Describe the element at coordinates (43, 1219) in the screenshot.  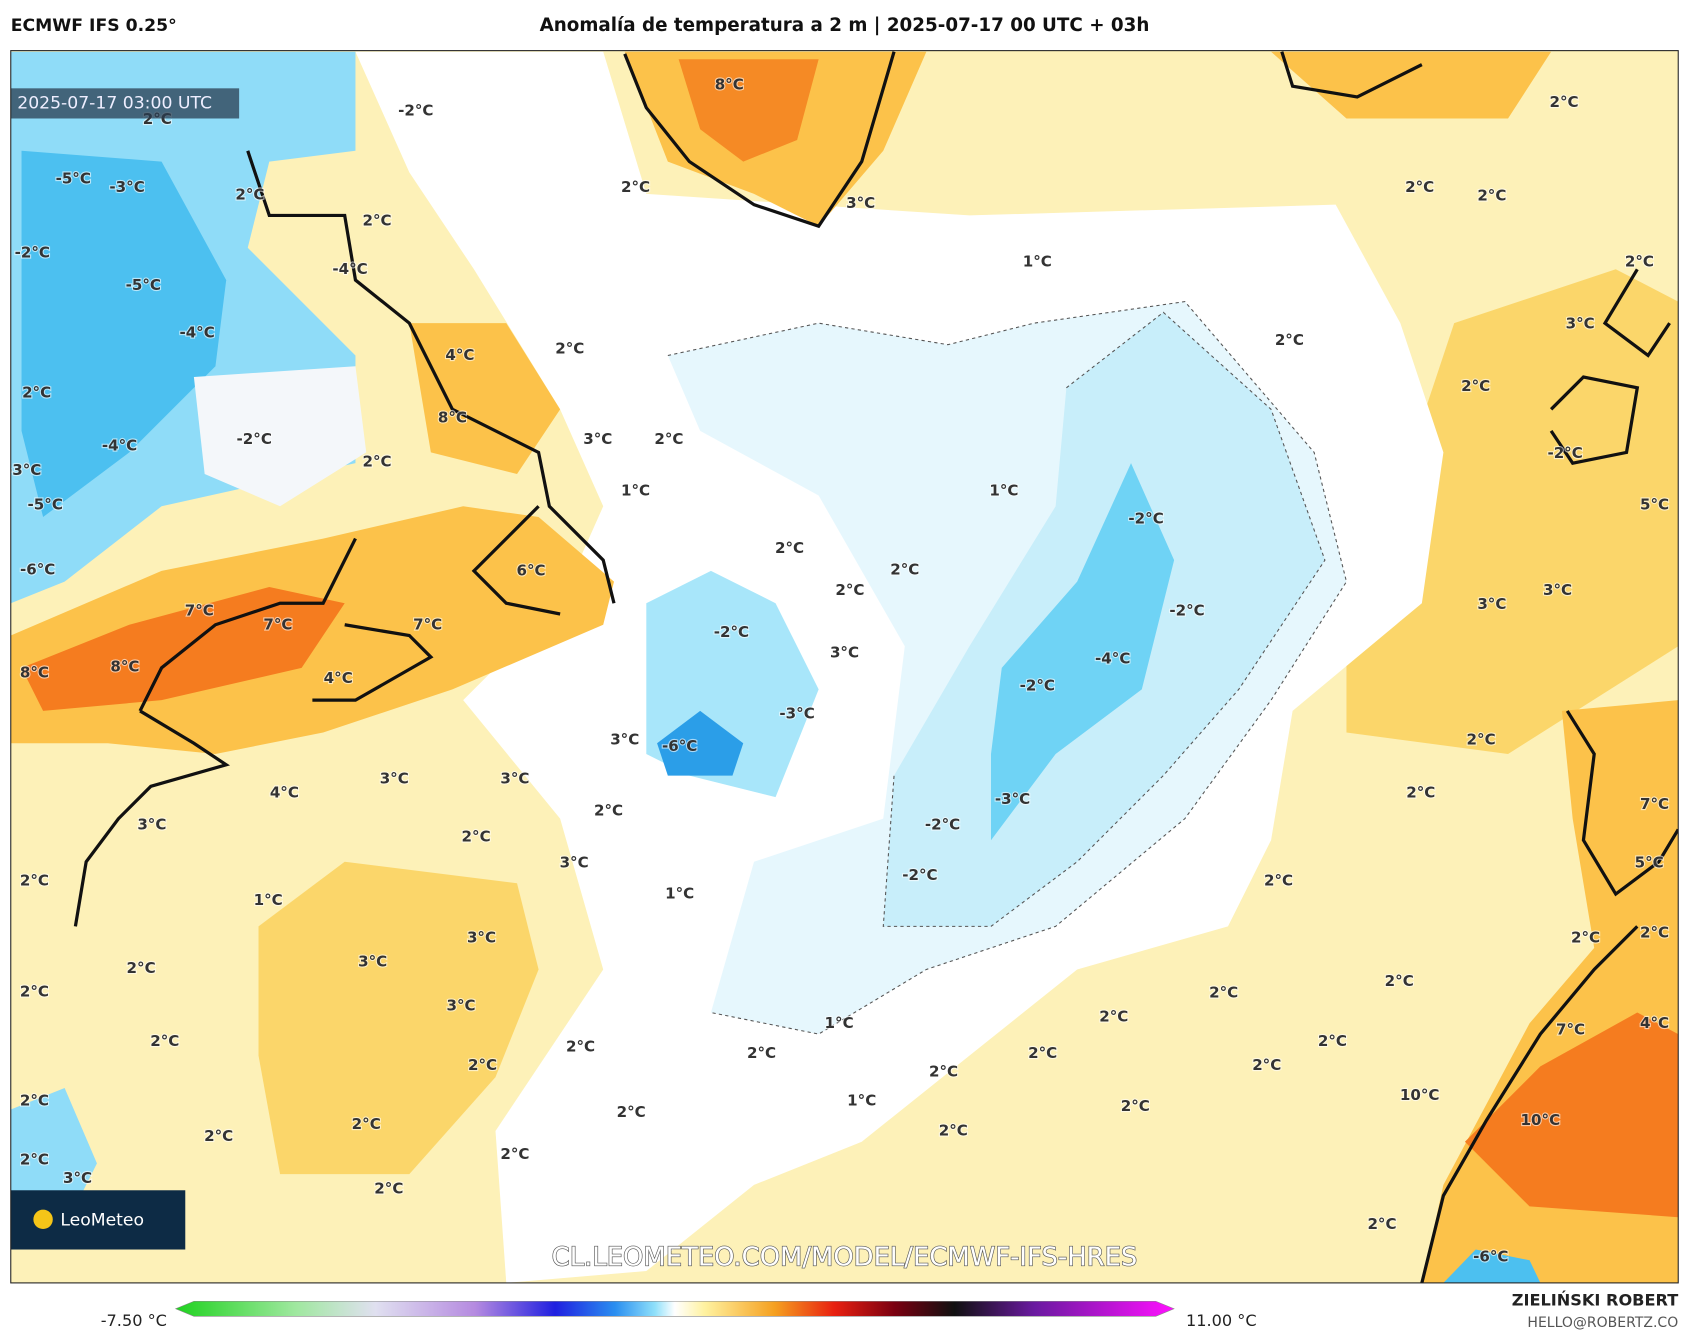
I see `logo-sun` at that location.